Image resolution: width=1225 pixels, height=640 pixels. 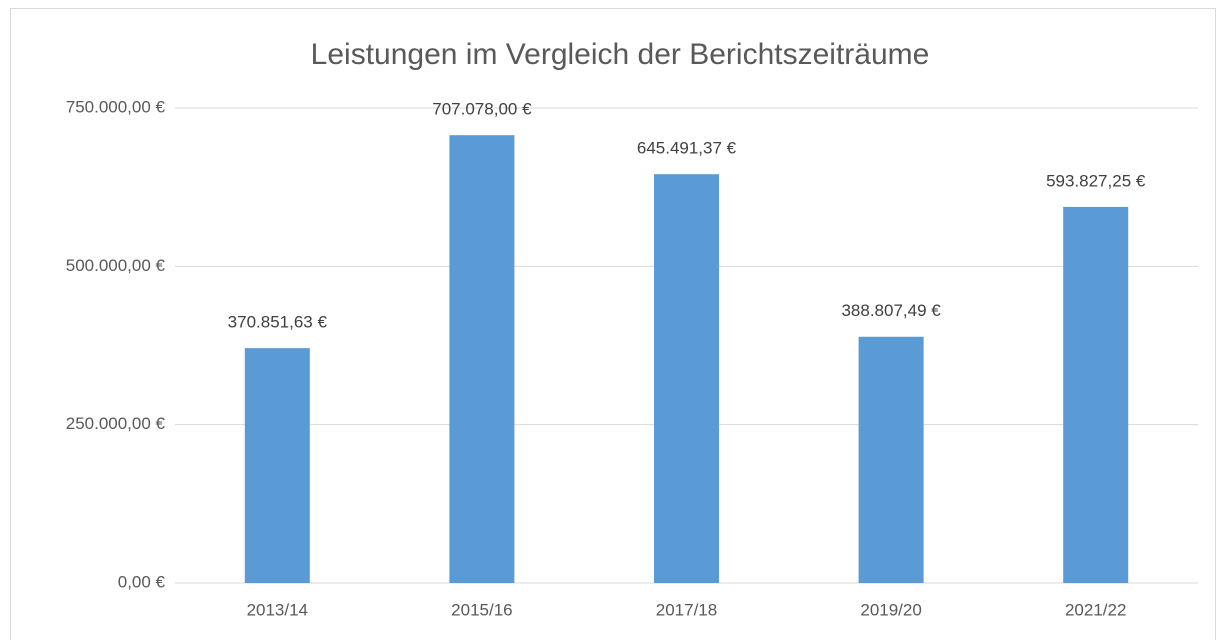 What do you see at coordinates (116, 106) in the screenshot?
I see `y-tick-label: 750.000,00 €` at bounding box center [116, 106].